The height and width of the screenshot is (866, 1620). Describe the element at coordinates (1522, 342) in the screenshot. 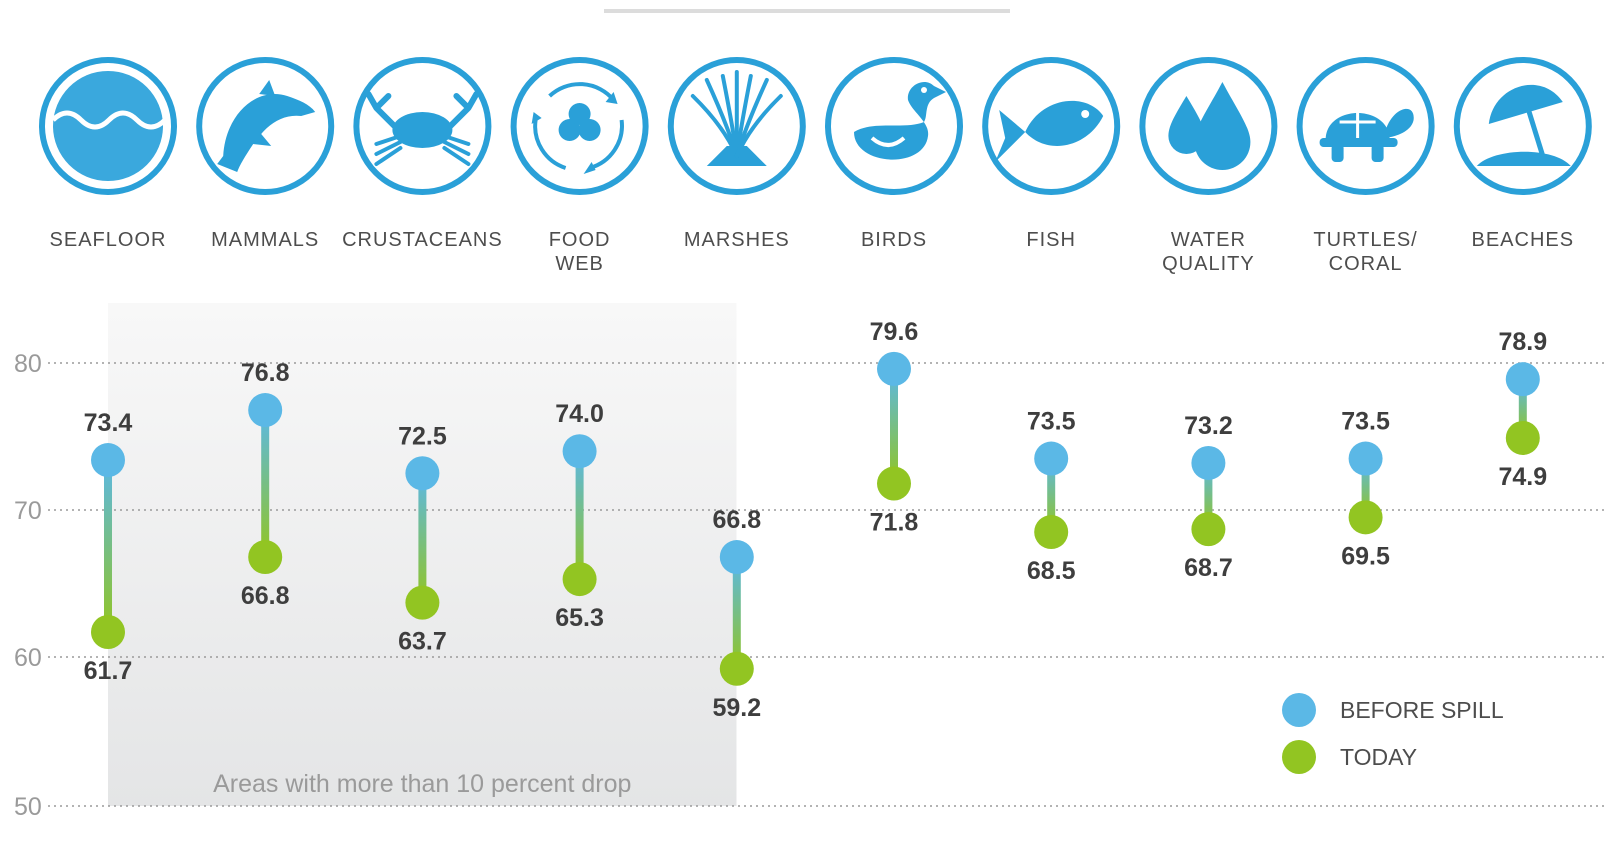

I see `before-spill-value-label: 78.9` at that location.